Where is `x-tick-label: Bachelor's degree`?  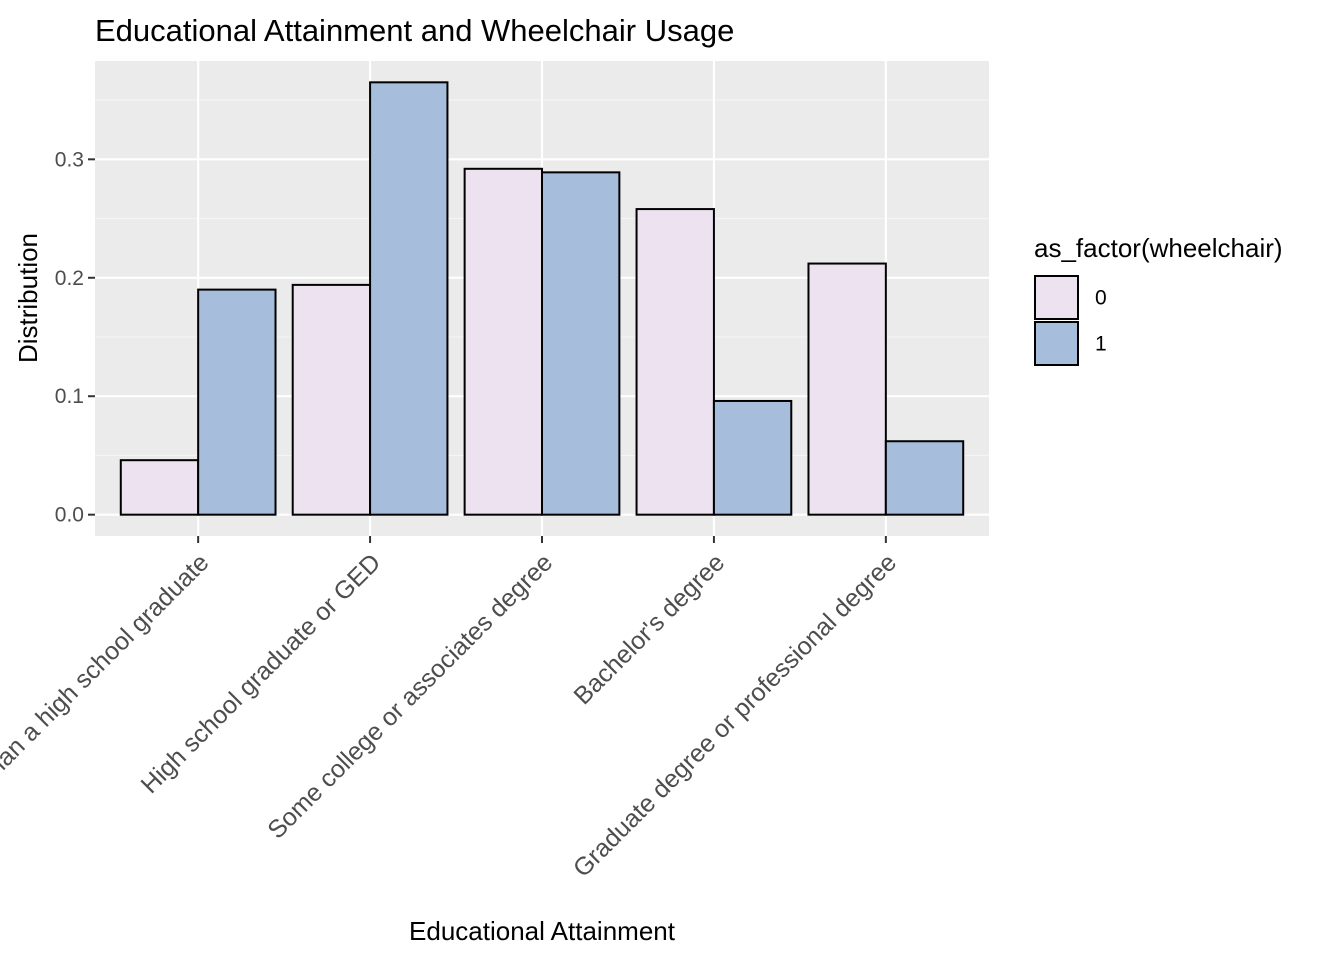
x-tick-label: Bachelor's degree is located at coordinates (649, 629).